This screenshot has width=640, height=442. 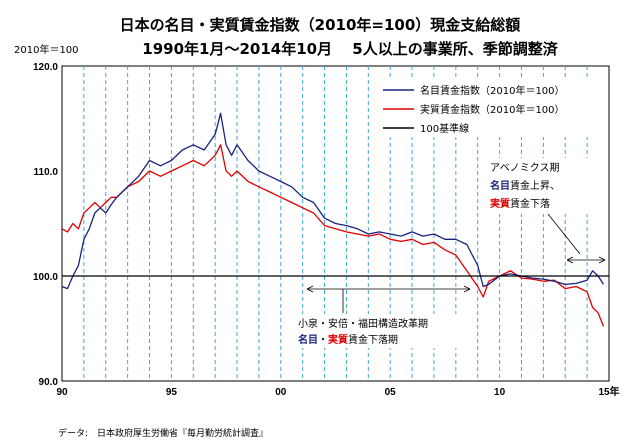 I want to click on abenomics-label-line-2: 名目賃金上昇、, so click(x=525, y=185).